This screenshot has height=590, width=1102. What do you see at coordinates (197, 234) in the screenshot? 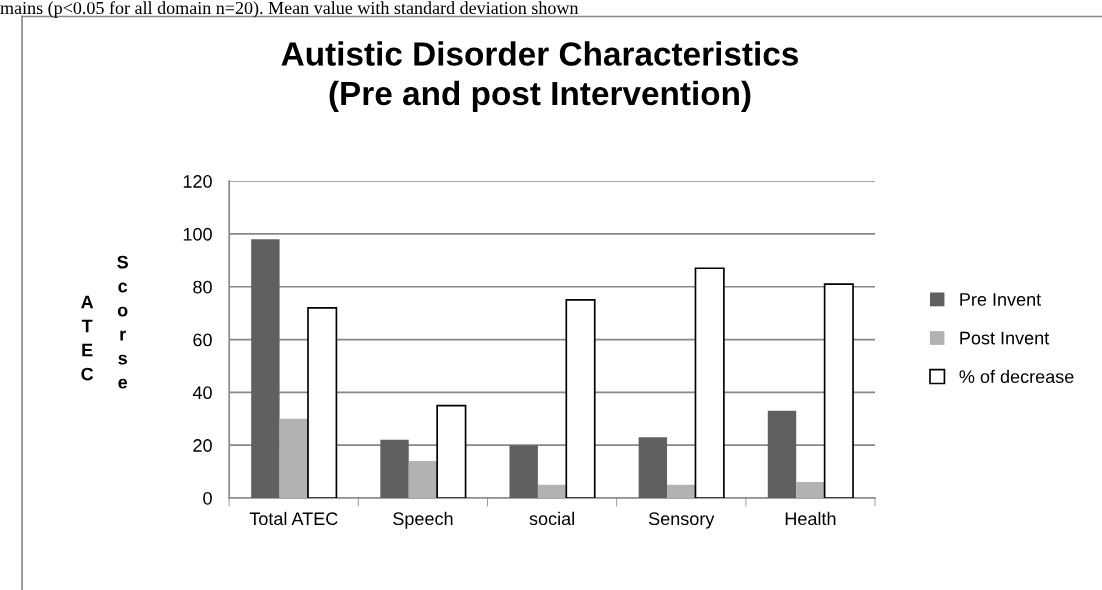
I see `y-tick-label: 100` at bounding box center [197, 234].